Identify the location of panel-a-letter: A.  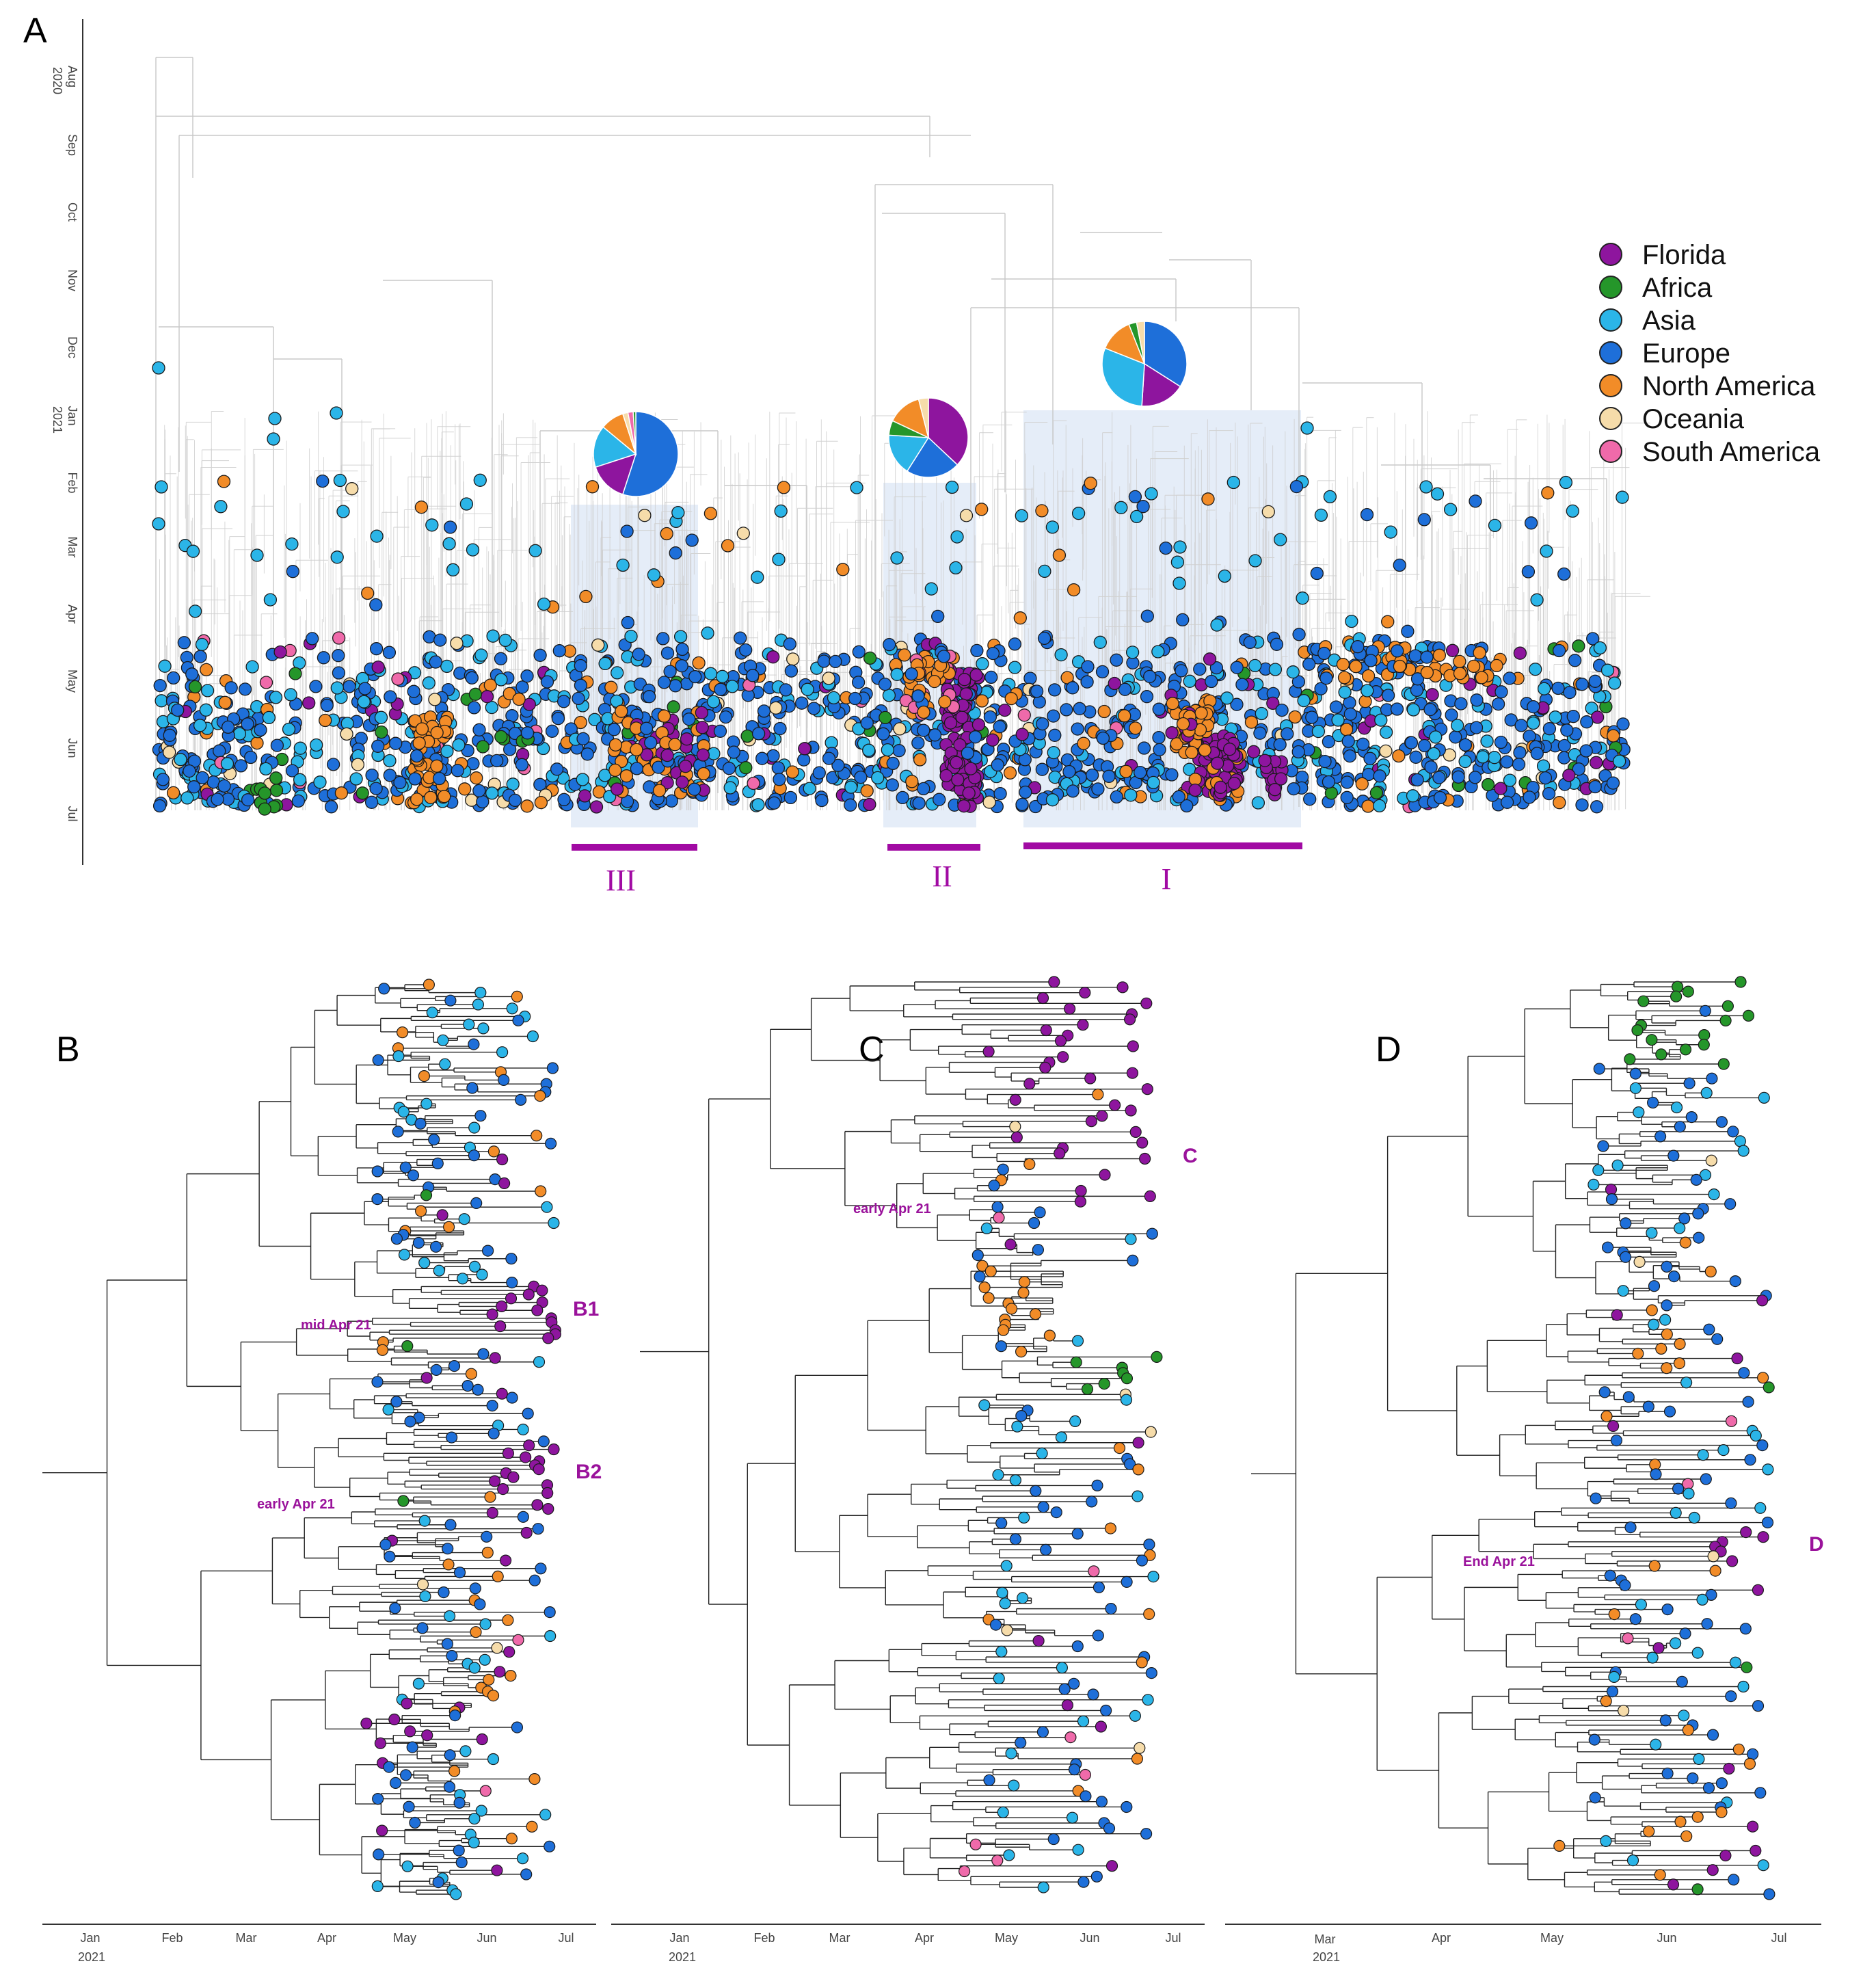
(35, 31).